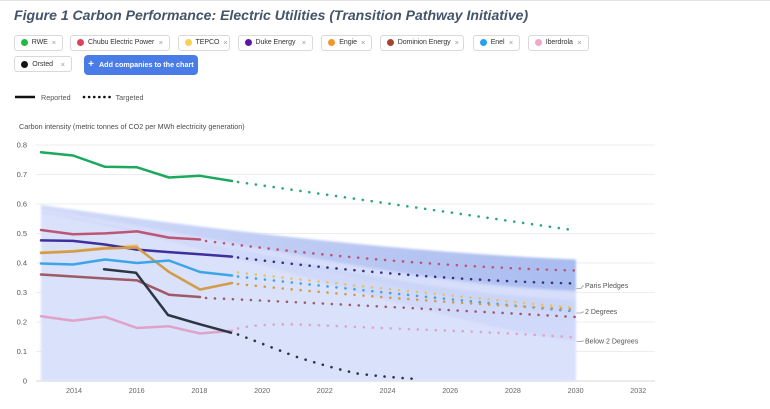  What do you see at coordinates (450, 390) in the screenshot?
I see `svg-text: 2026` at bounding box center [450, 390].